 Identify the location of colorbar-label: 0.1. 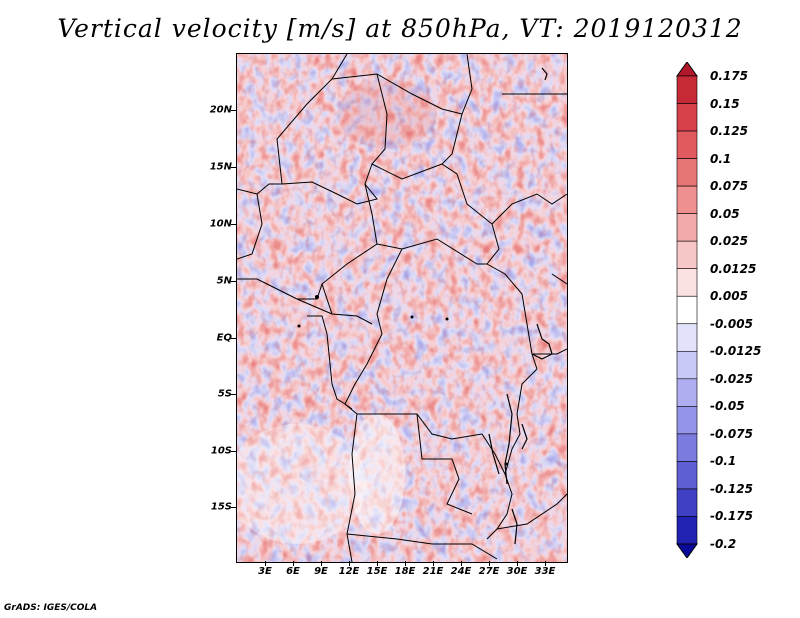
(721, 158).